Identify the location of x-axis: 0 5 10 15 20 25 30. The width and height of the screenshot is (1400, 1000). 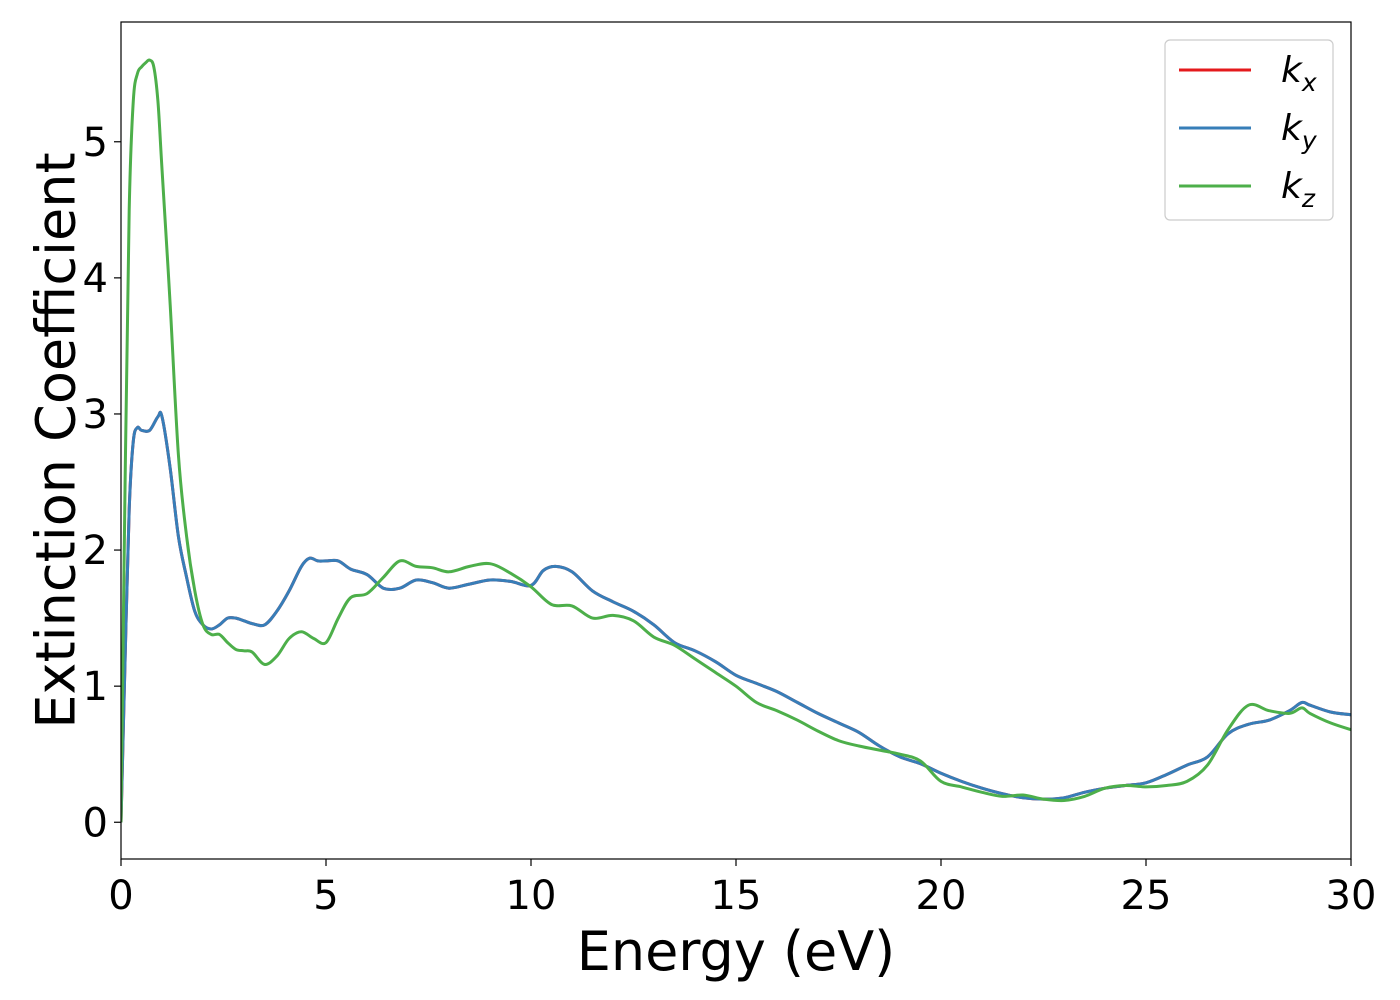
(742, 889).